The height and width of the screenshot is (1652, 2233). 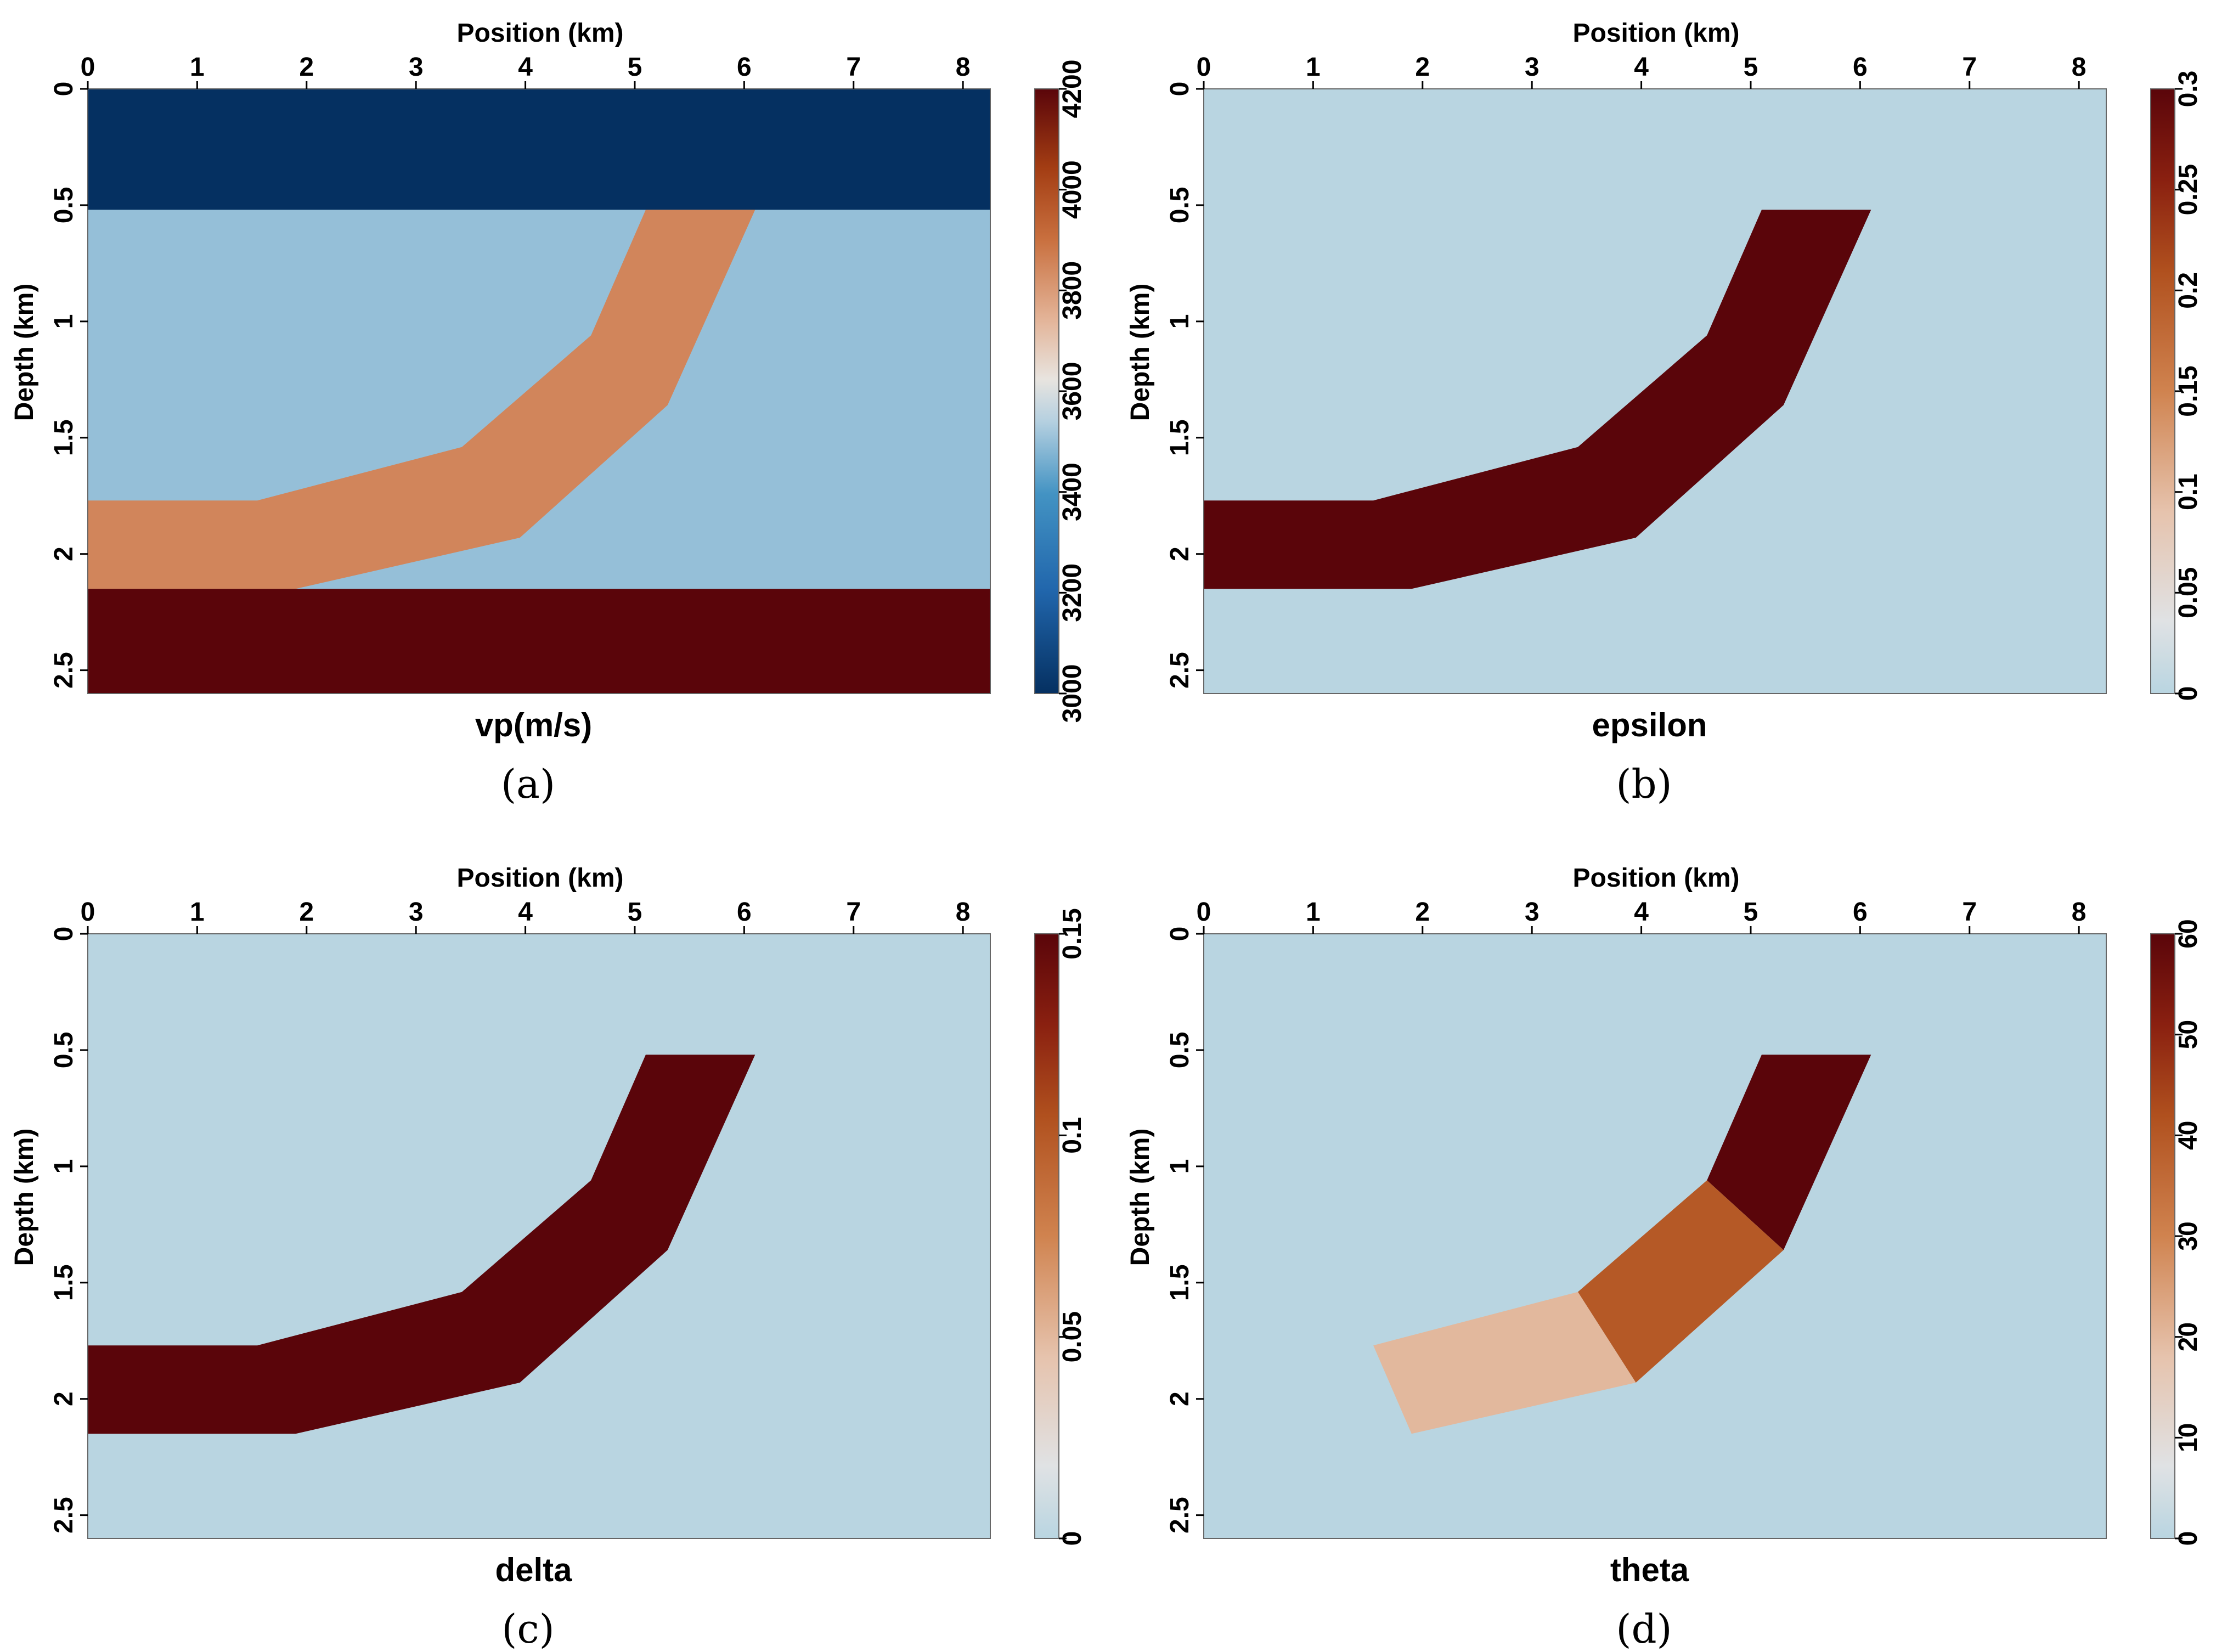 What do you see at coordinates (528, 784) in the screenshot?
I see `panel-tag: (a)` at bounding box center [528, 784].